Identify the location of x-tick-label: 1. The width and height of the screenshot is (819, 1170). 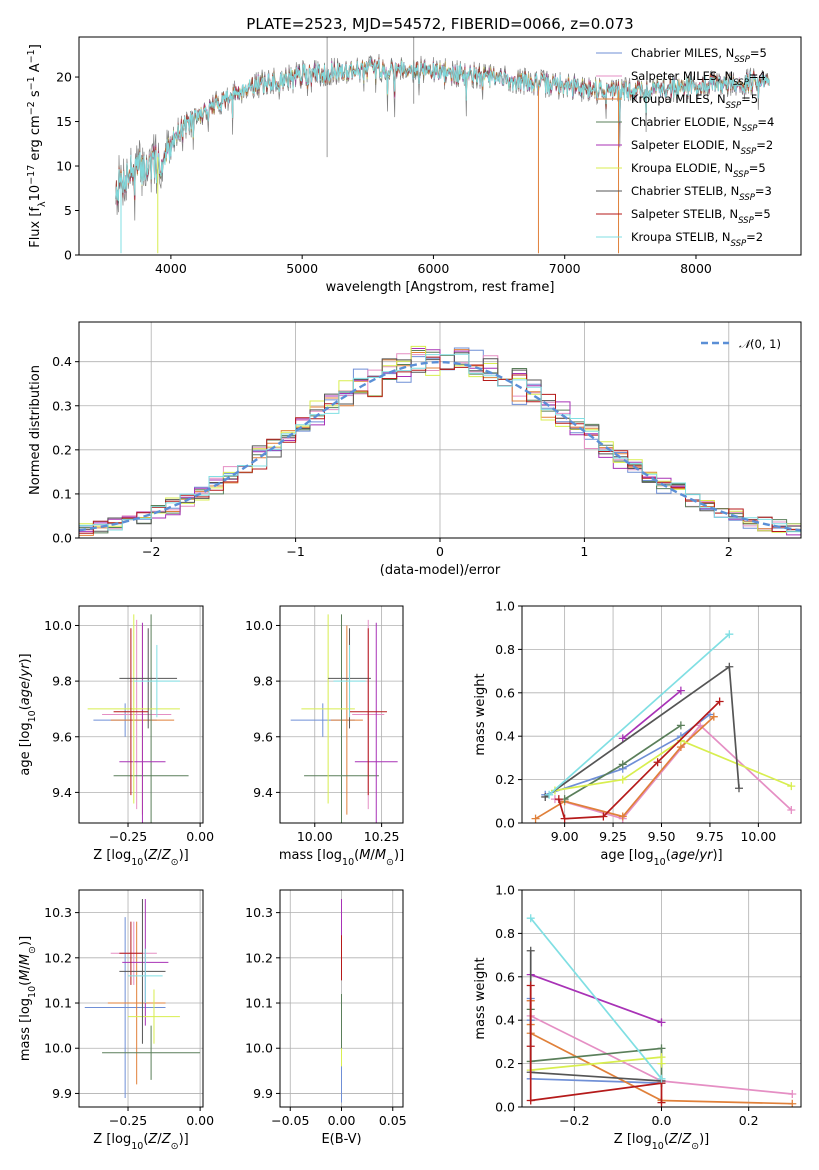
(584, 551).